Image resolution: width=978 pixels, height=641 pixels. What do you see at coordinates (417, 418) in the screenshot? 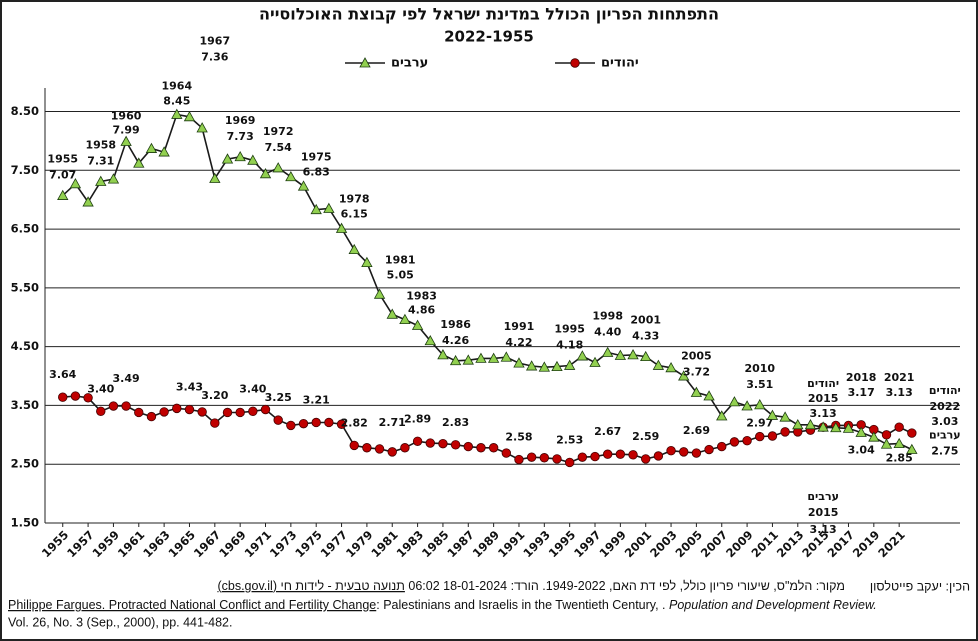
I see `data-label: 2.89` at bounding box center [417, 418].